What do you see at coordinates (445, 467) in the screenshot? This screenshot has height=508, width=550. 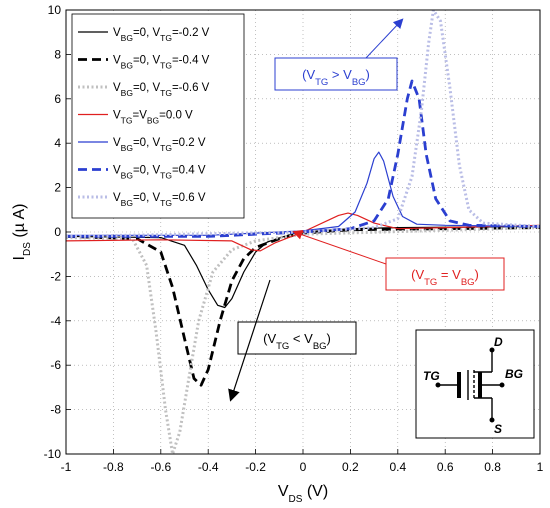 I see `x-tick-label: 0.6` at bounding box center [445, 467].